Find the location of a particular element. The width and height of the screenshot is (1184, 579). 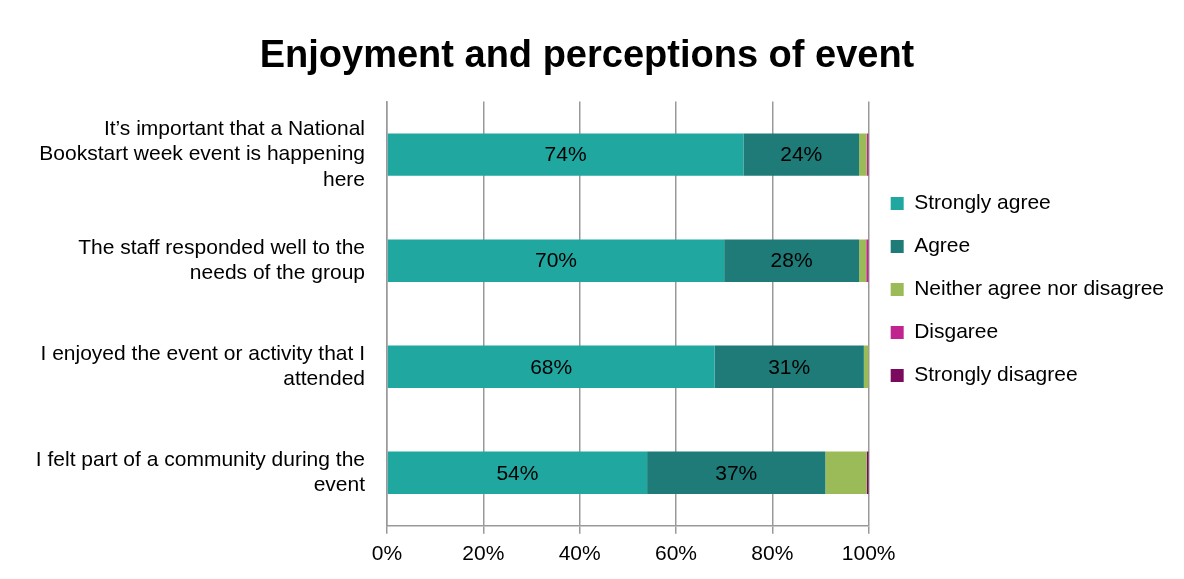

legend-label: Strongly disagree is located at coordinates (996, 374).